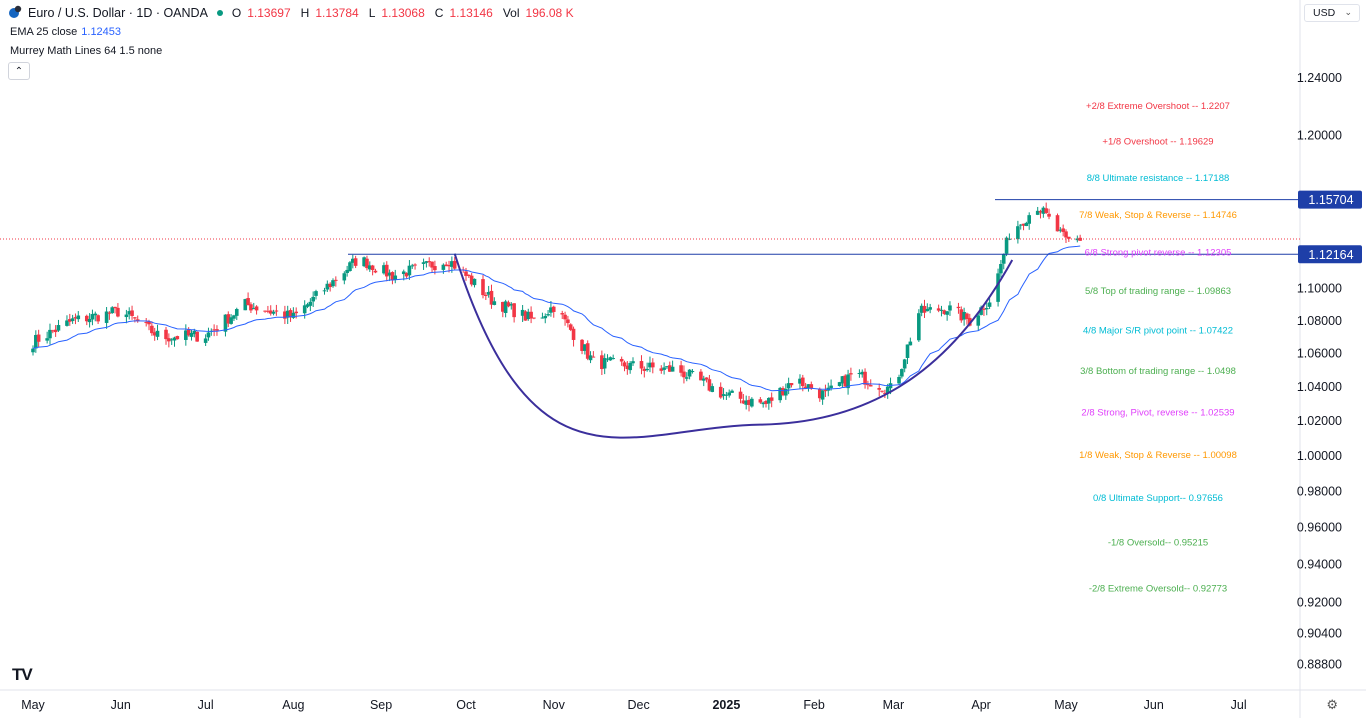 The height and width of the screenshot is (718, 1366). What do you see at coordinates (1158, 253) in the screenshot?
I see `murrey-level-label: 6/8 Strong pivot reverse -- 1.12305` at bounding box center [1158, 253].